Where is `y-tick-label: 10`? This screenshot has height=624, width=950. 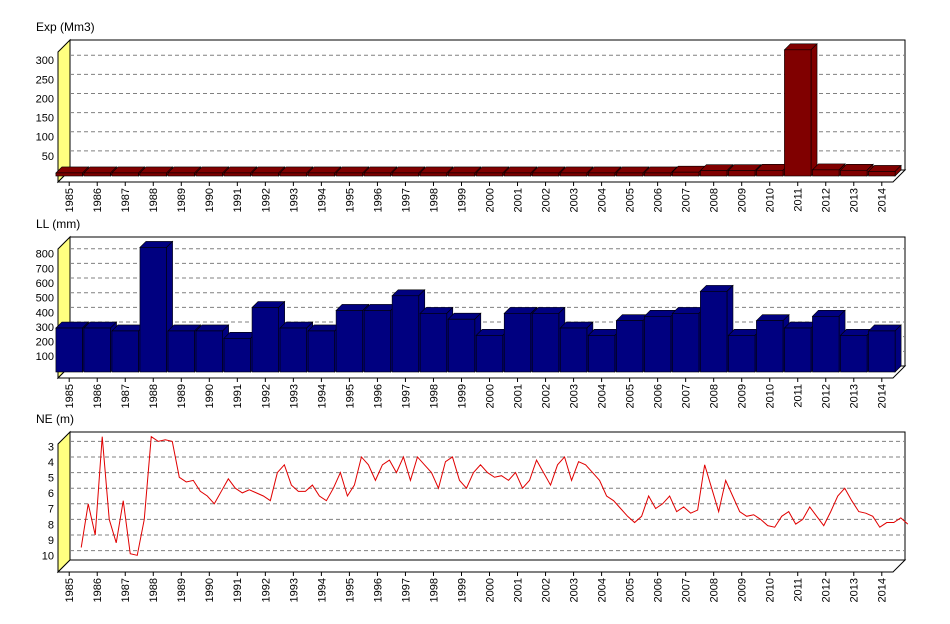 y-tick-label: 10 is located at coordinates (48, 557).